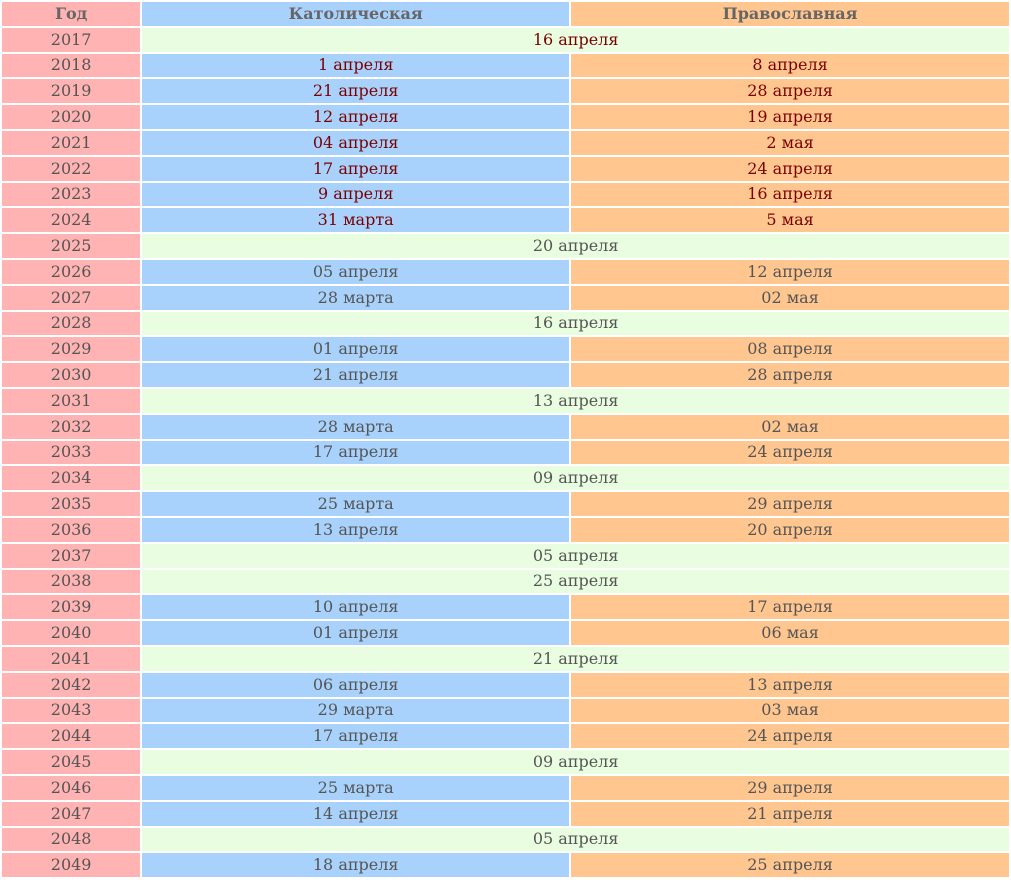  I want to click on table-row: 2036 13 апреля 20 апреля, so click(505, 529).